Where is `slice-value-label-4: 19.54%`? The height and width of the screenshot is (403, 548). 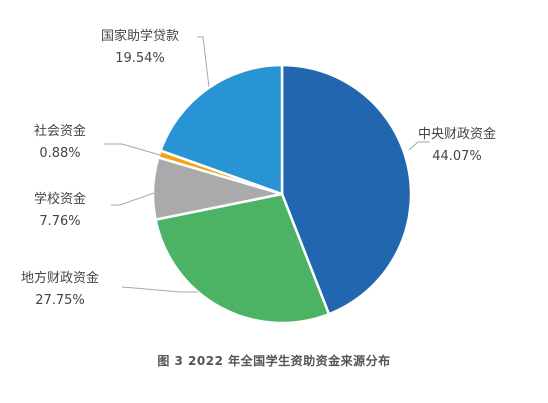 slice-value-label-4: 19.54% is located at coordinates (140, 58).